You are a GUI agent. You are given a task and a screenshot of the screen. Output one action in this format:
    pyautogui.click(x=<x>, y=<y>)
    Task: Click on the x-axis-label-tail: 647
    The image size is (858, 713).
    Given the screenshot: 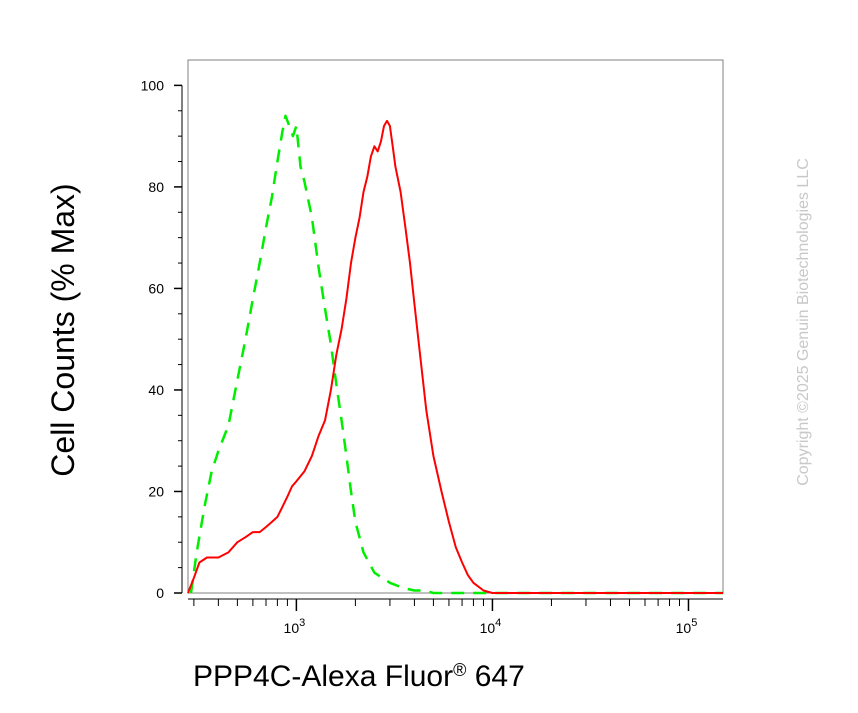 What is the action you would take?
    pyautogui.click(x=495, y=676)
    